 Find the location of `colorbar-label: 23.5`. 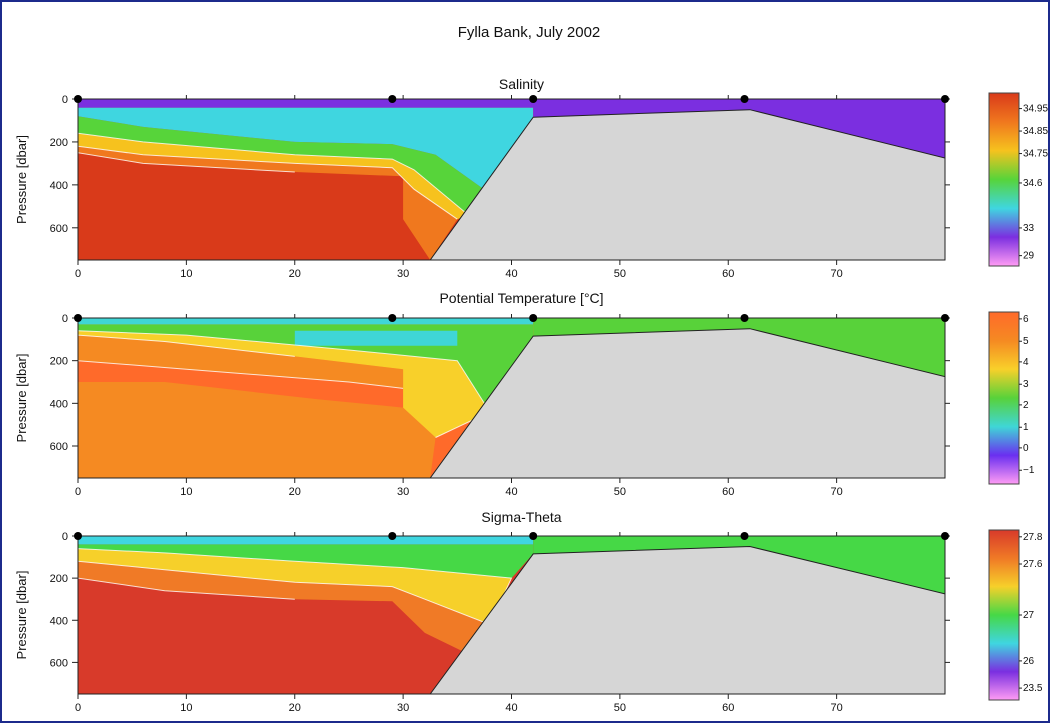

colorbar-label: 23.5 is located at coordinates (1033, 688).